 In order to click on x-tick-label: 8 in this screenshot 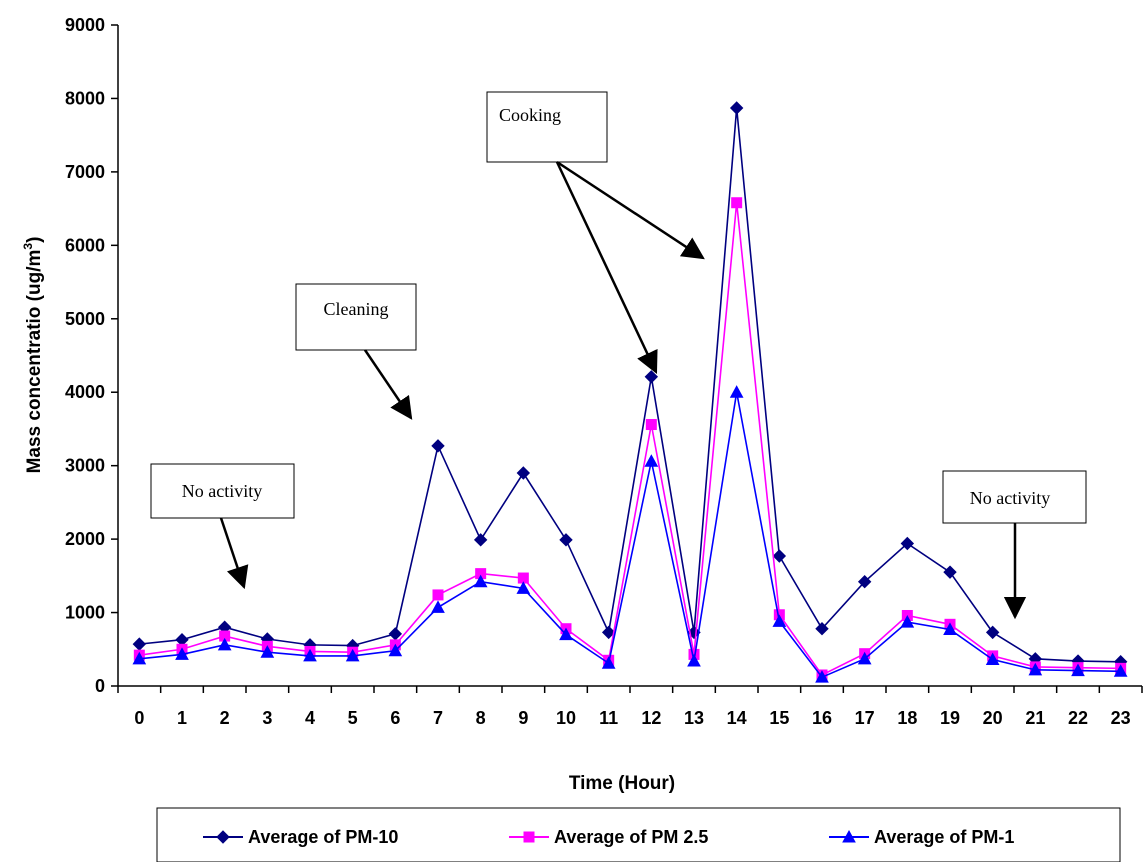, I will do `click(481, 718)`.